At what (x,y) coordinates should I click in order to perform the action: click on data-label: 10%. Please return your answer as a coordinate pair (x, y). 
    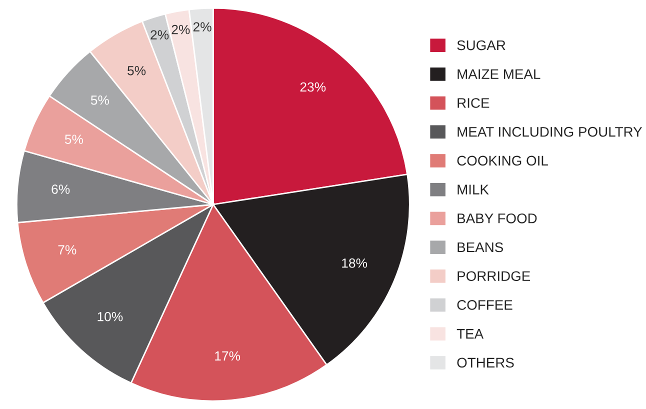
    Looking at the image, I should click on (110, 317).